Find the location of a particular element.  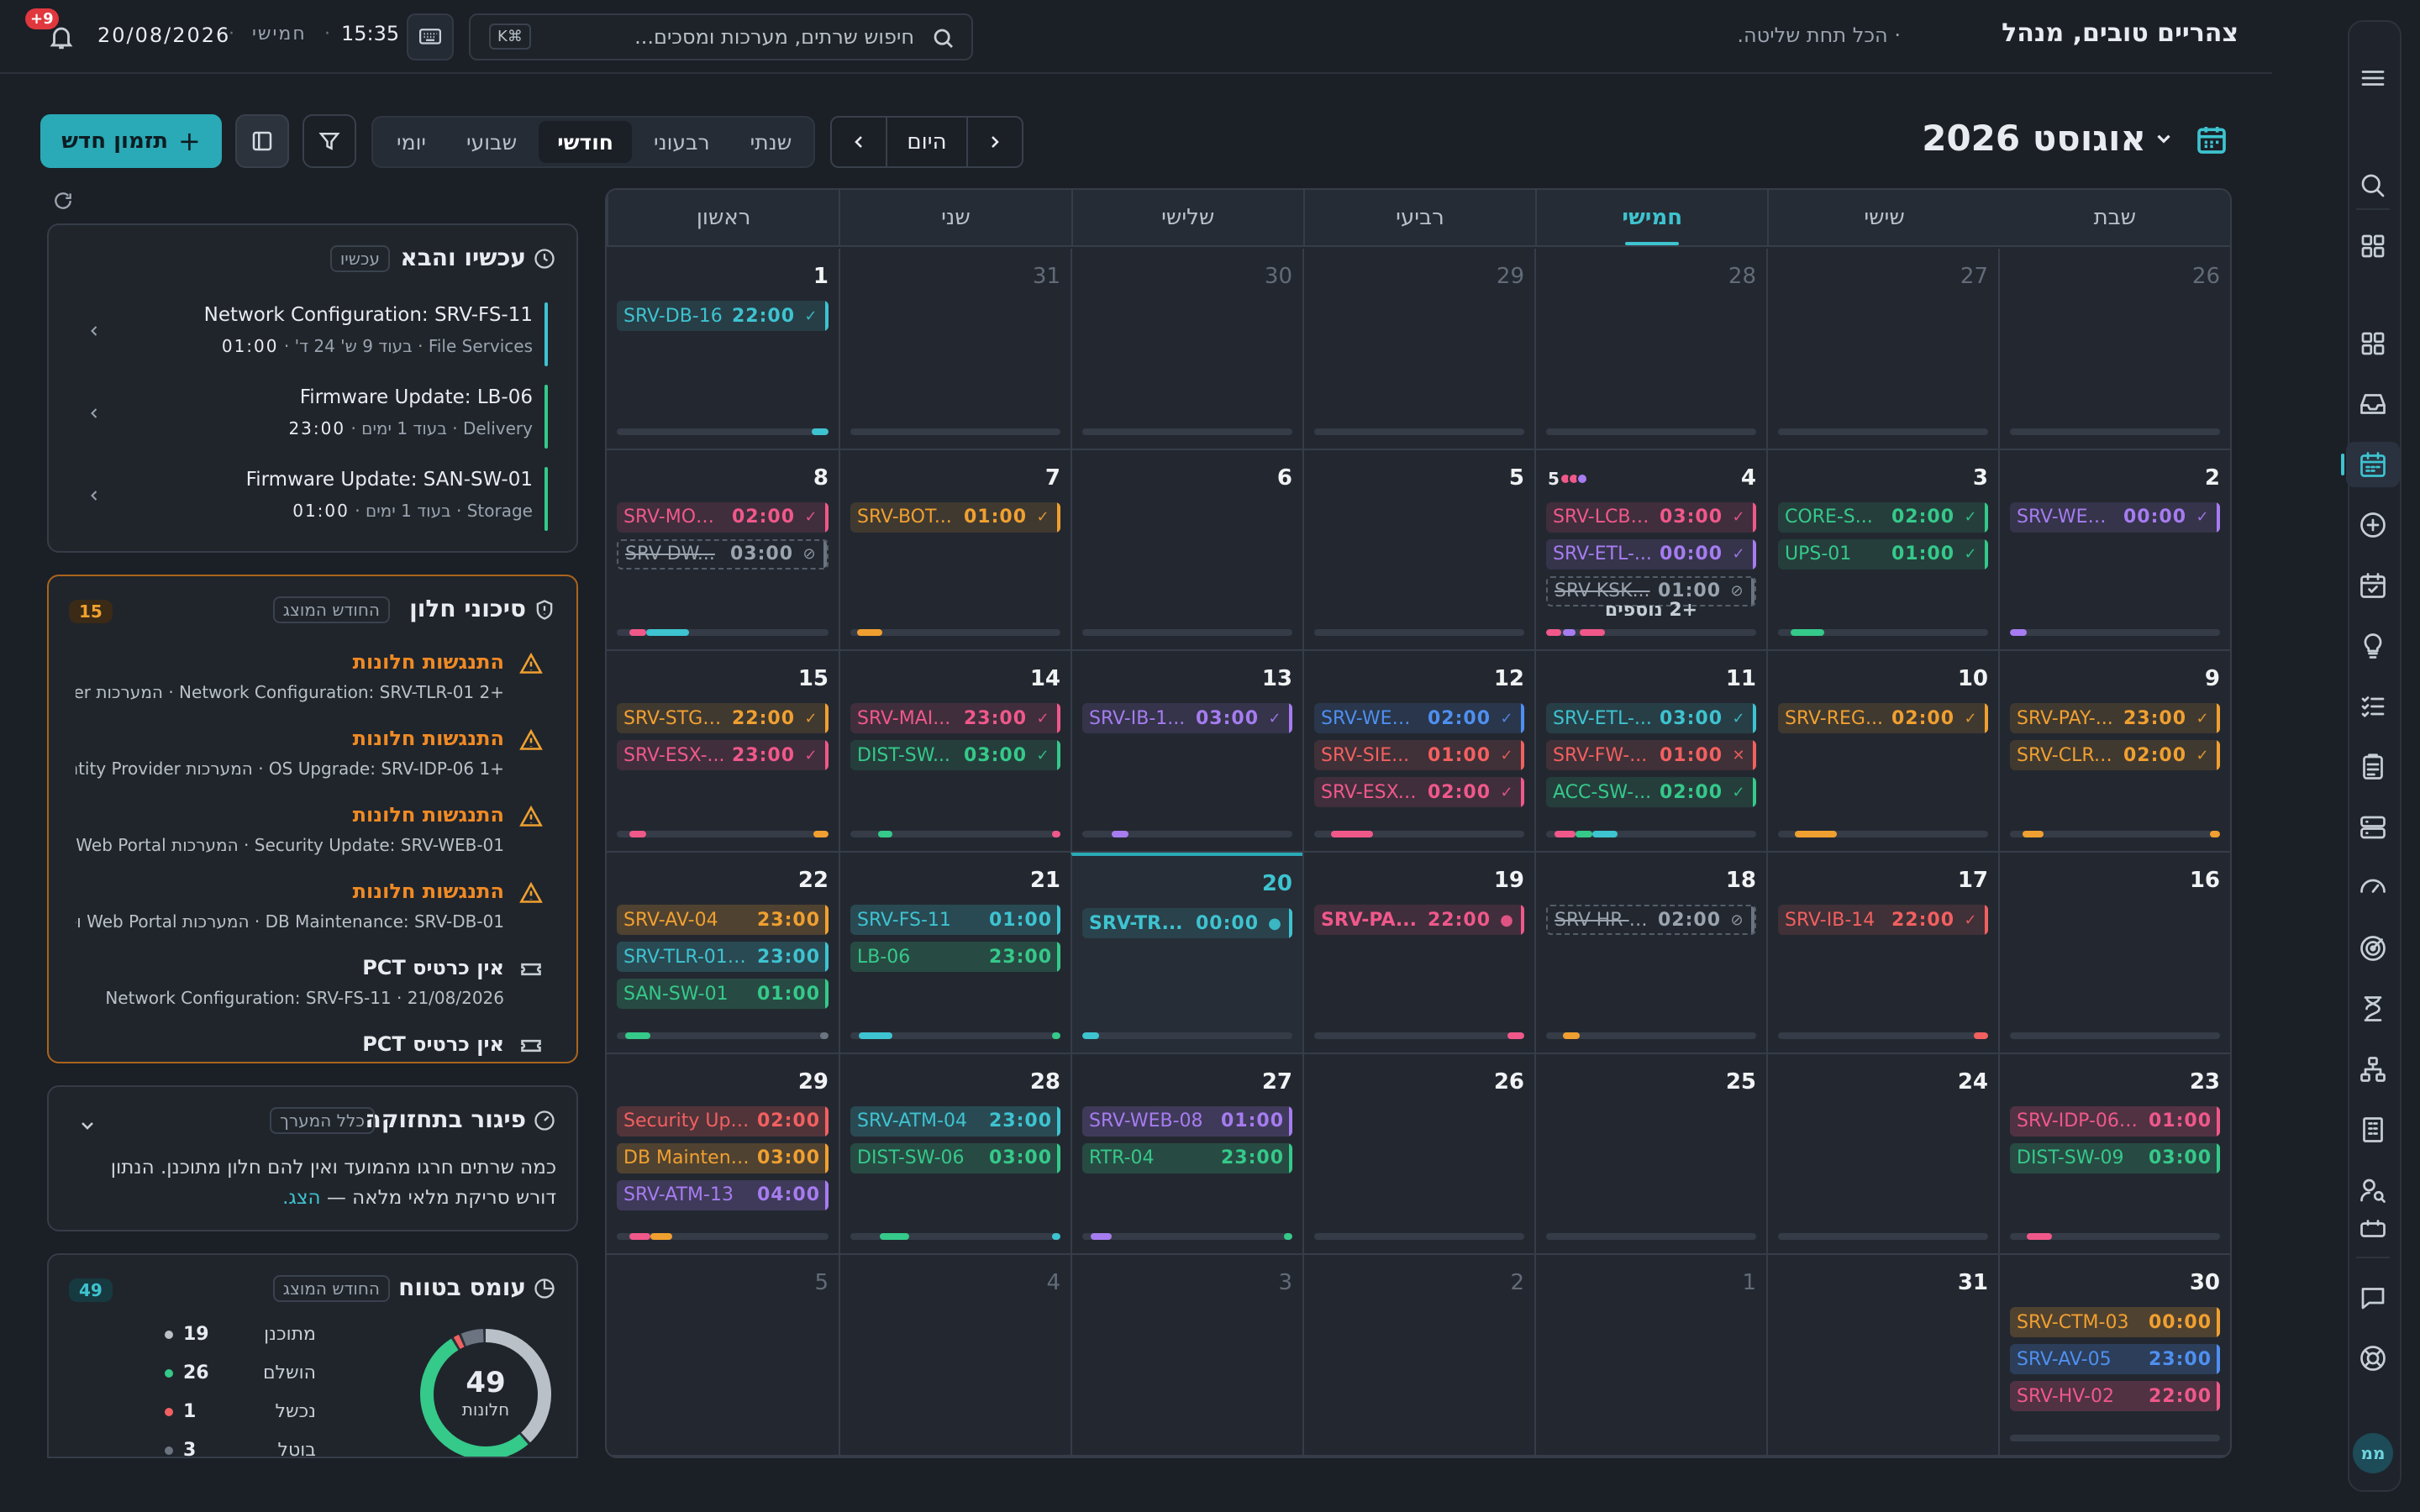

view-tab-4: שנתי is located at coordinates (771, 142).